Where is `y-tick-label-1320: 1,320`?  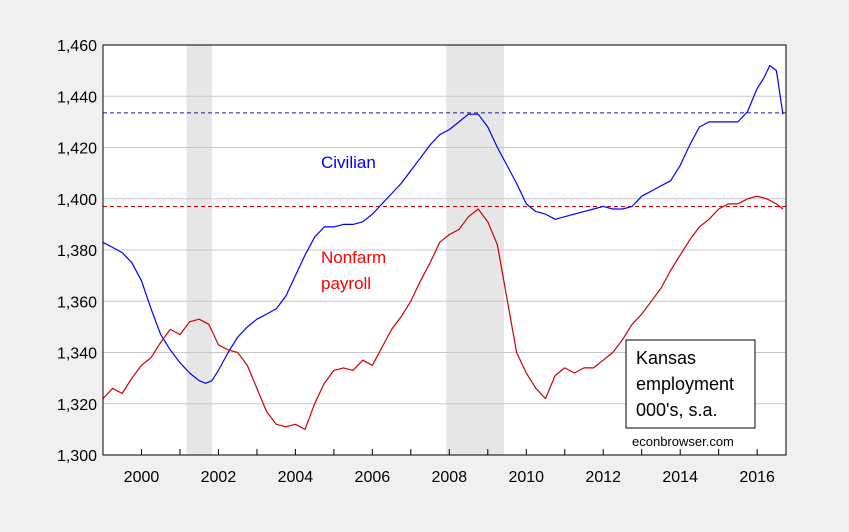
y-tick-label-1320: 1,320 is located at coordinates (77, 405).